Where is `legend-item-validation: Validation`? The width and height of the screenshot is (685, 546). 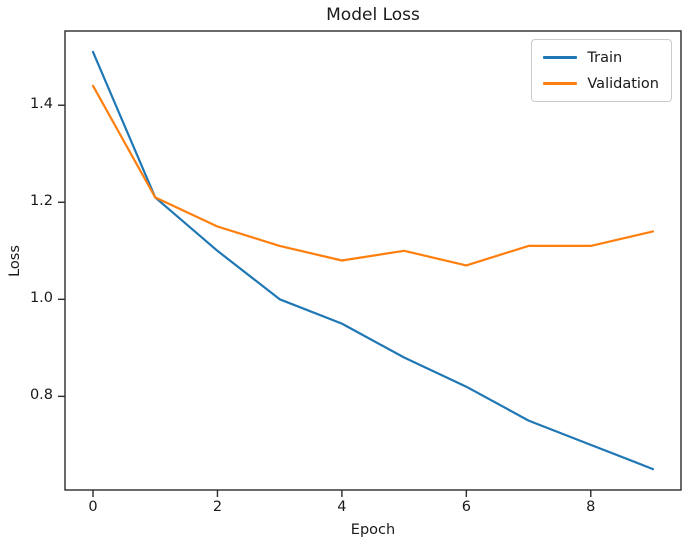
legend-item-validation: Validation is located at coordinates (601, 83).